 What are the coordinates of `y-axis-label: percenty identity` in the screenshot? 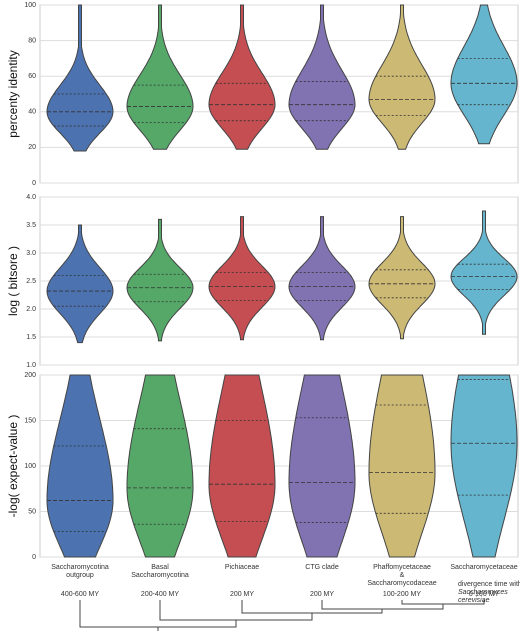 It's located at (13, 93).